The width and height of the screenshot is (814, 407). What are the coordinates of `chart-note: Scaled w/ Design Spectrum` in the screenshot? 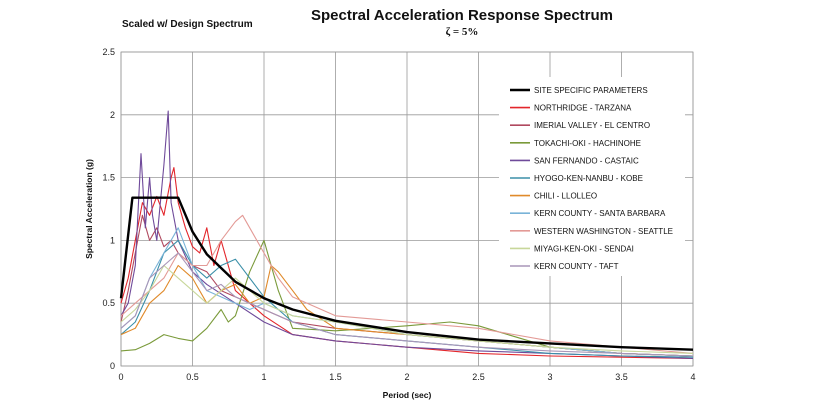 It's located at (187, 24).